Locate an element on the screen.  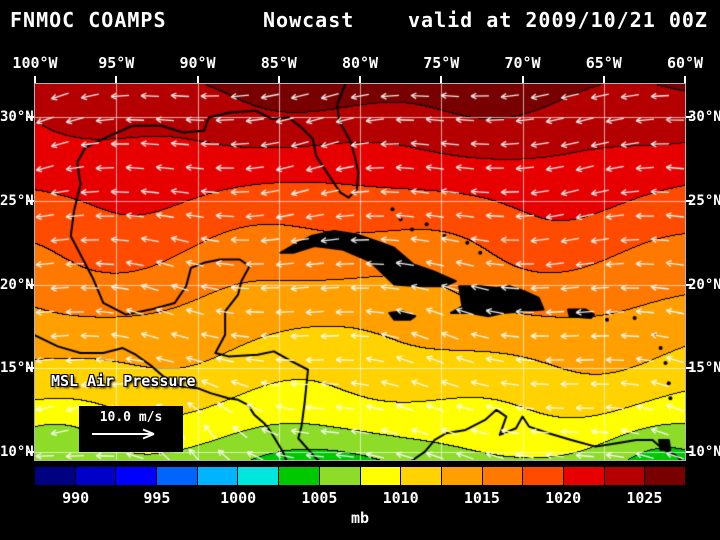
model-name: FNMOC COAMPS is located at coordinates (88, 20).